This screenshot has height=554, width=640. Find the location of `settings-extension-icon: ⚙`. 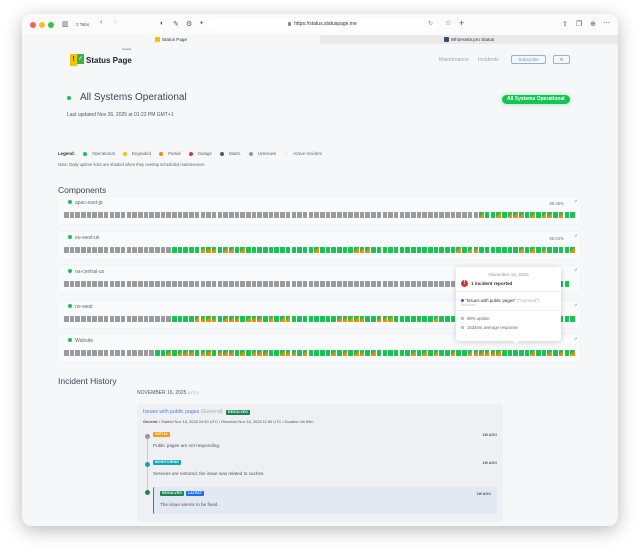

settings-extension-icon: ⚙ is located at coordinates (189, 24).